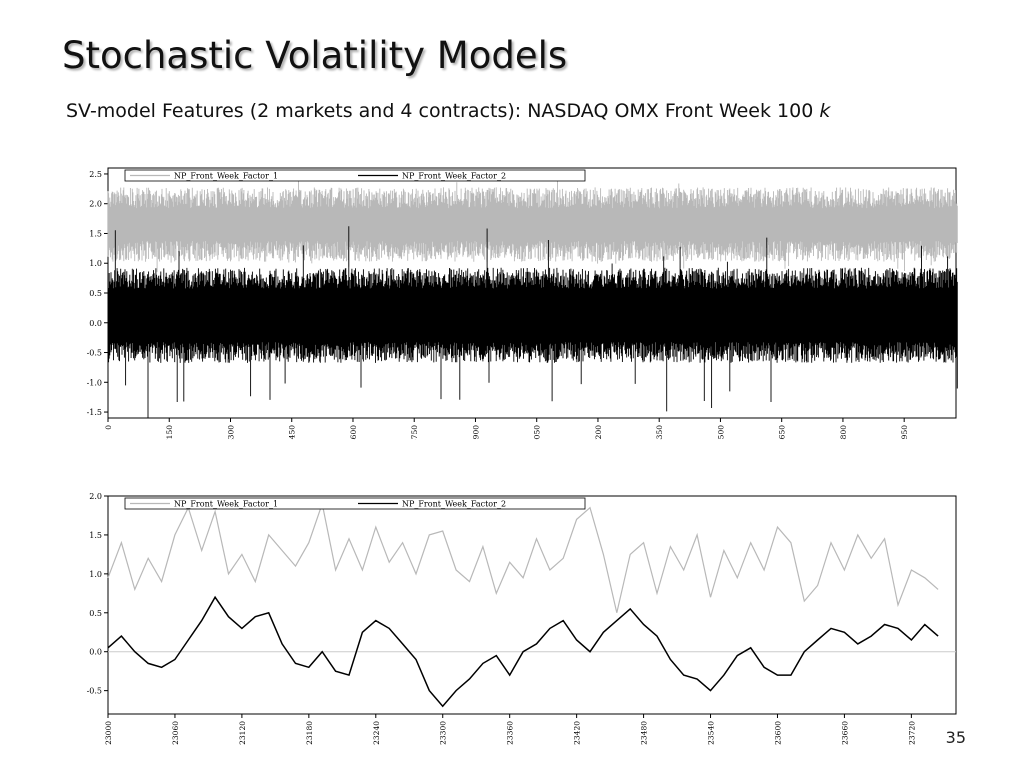  Describe the element at coordinates (904, 432) in the screenshot. I see `x-tick-label: 92950` at that location.